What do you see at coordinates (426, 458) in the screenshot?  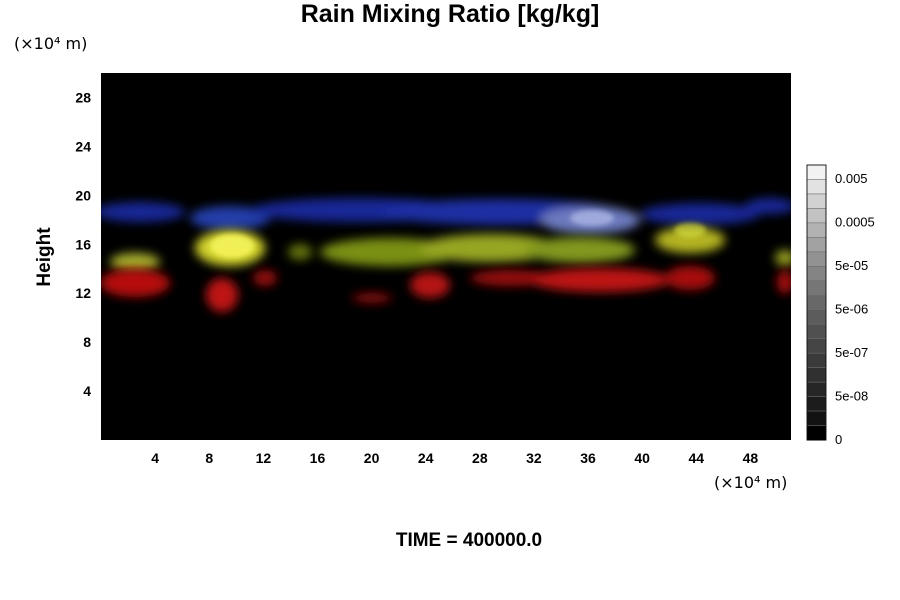 I see `x-tick-label: 24` at bounding box center [426, 458].